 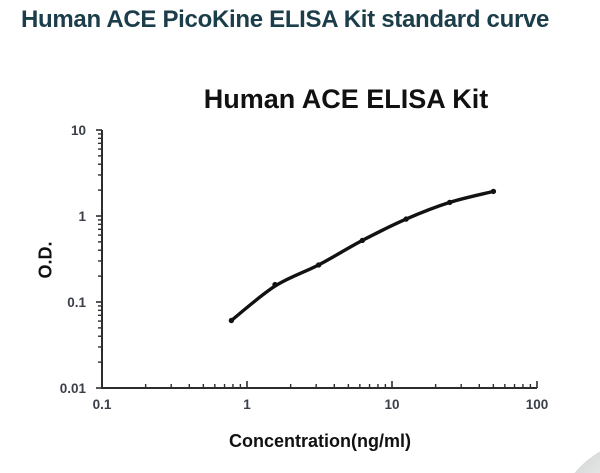 What do you see at coordinates (537, 404) in the screenshot?
I see `x-tick-label: 100` at bounding box center [537, 404].